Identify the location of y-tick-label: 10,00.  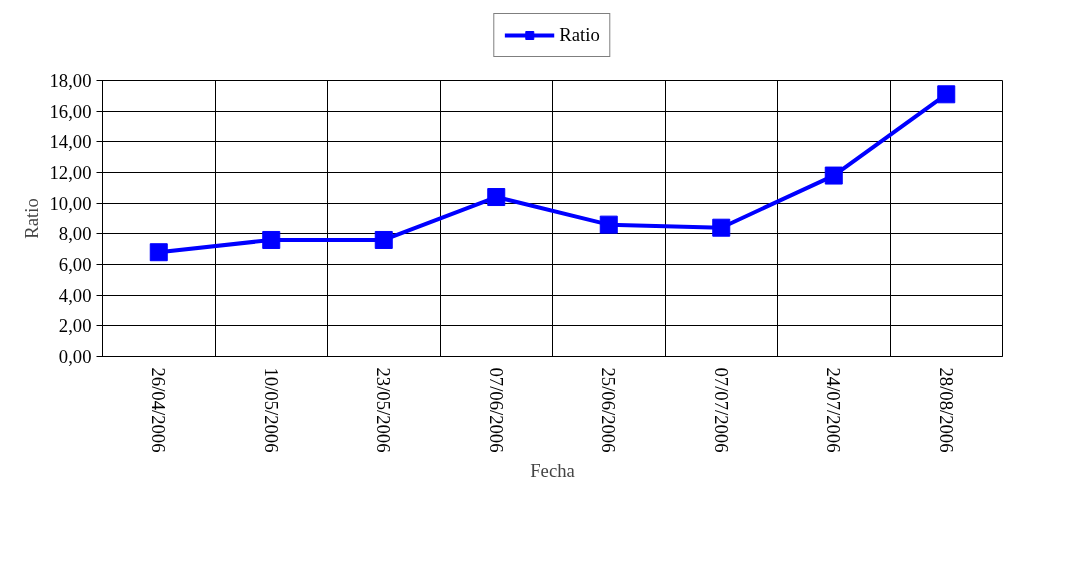
(70, 203).